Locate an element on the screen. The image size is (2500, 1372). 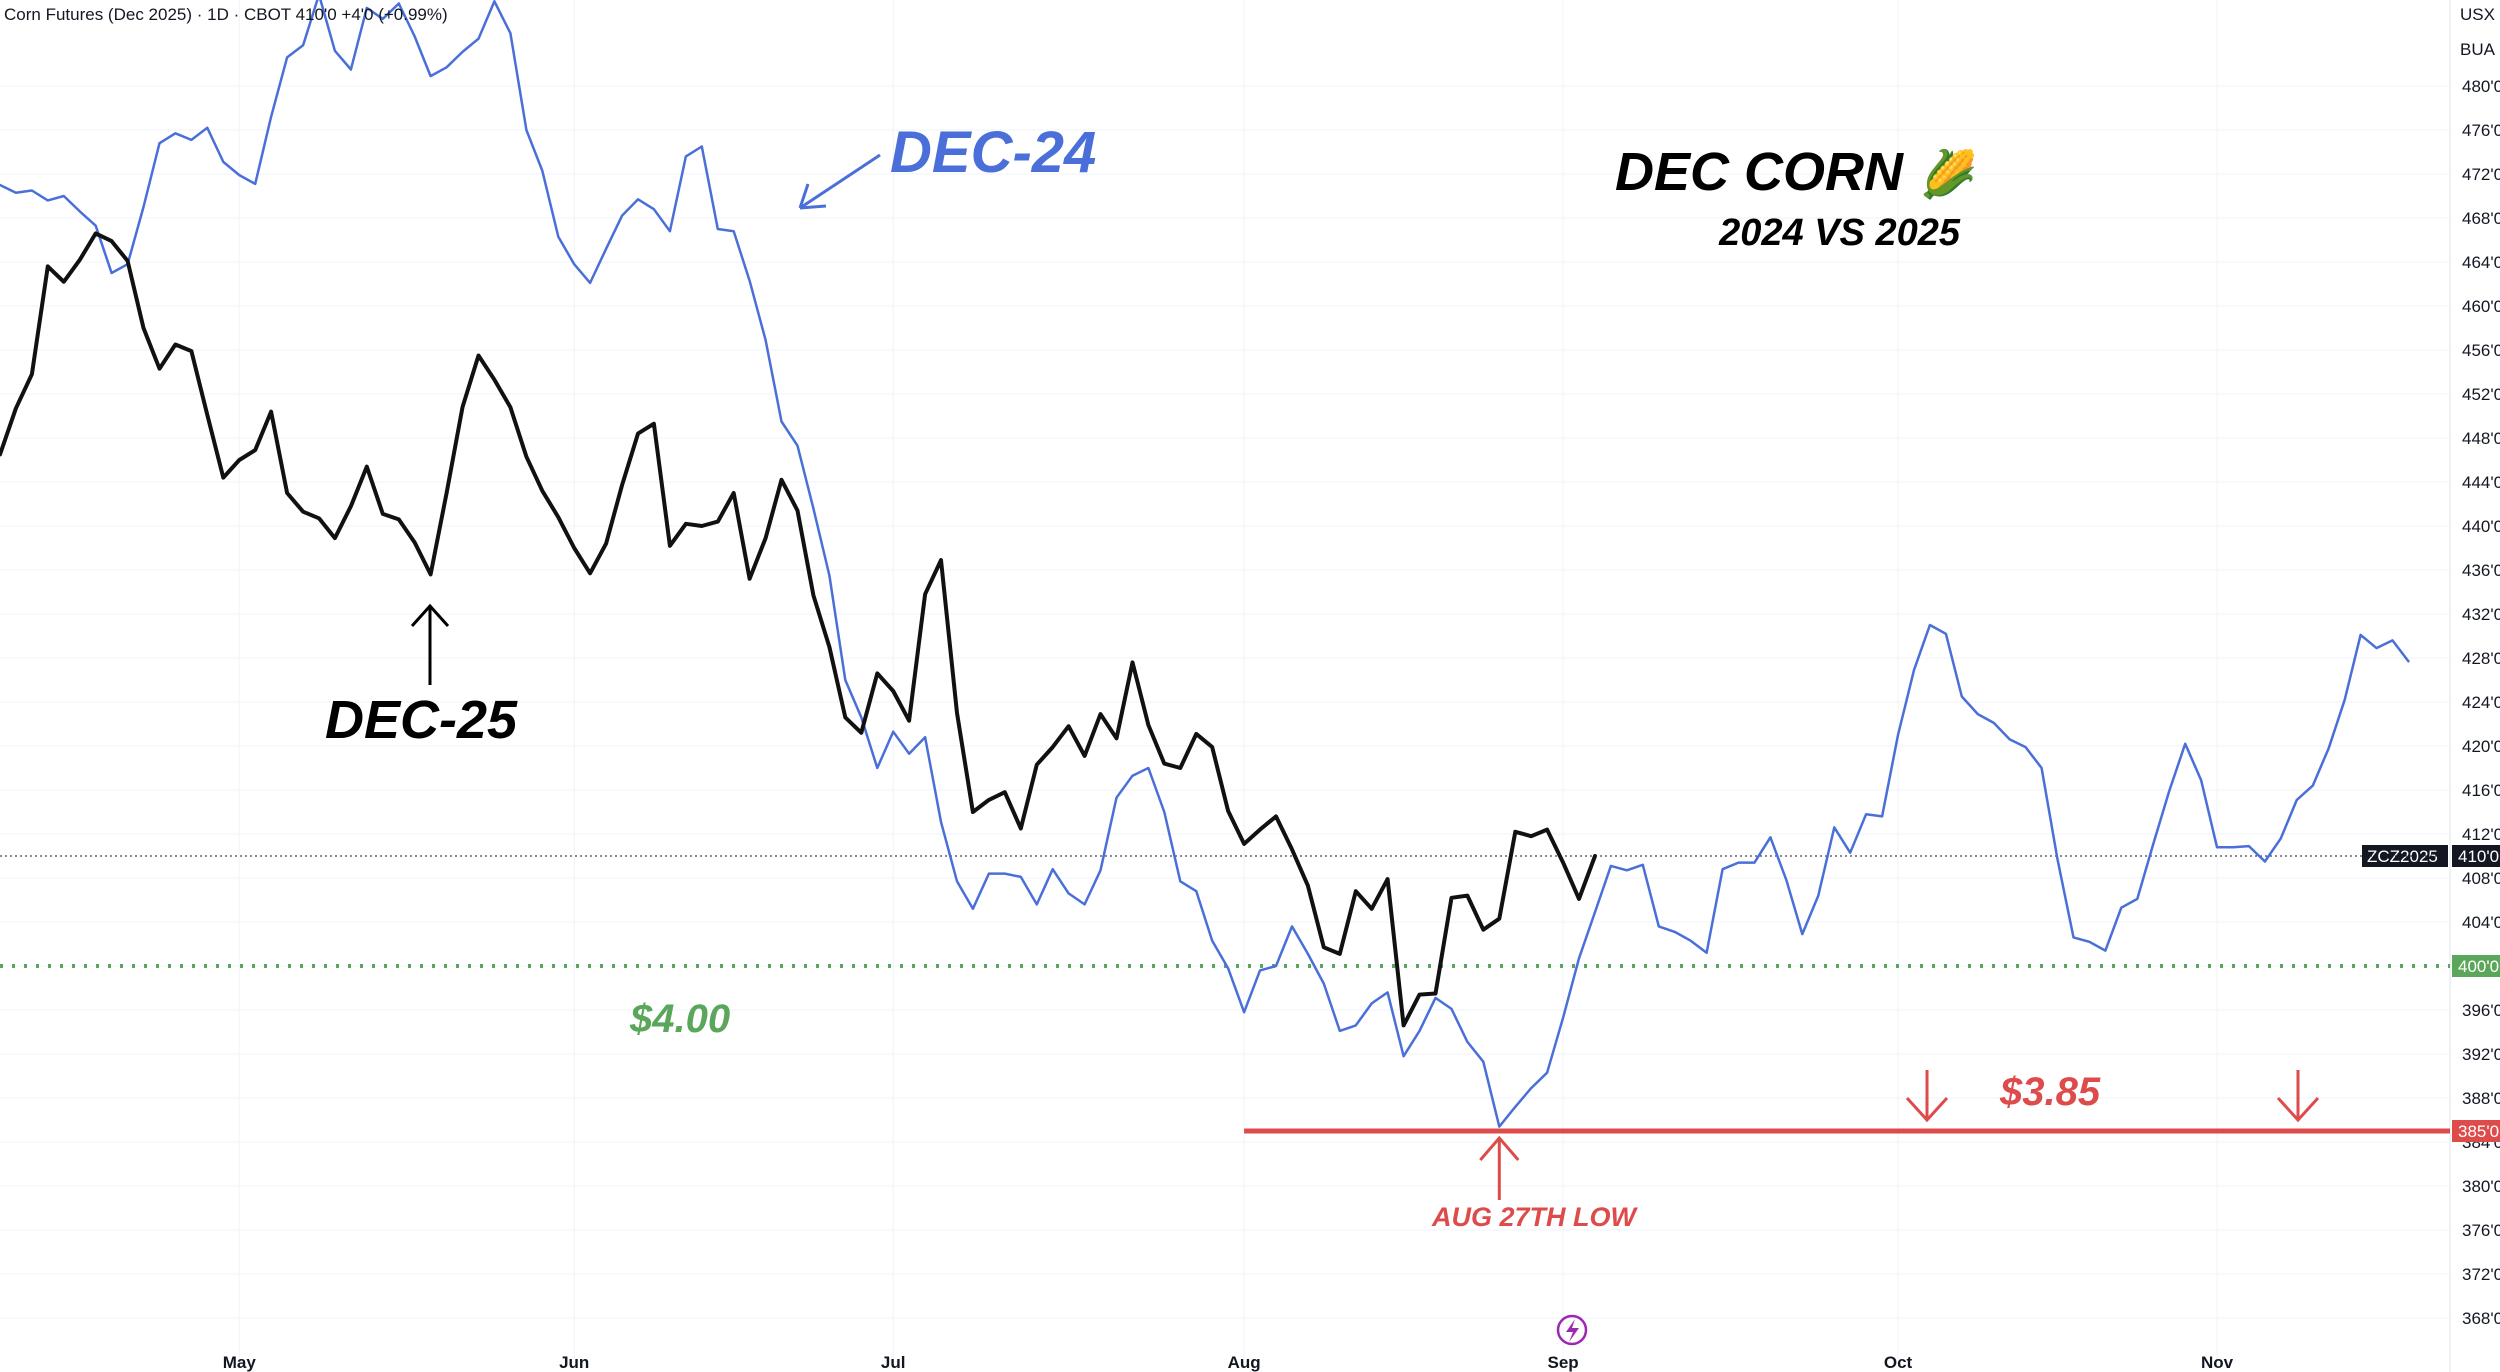
x-tick-label: Jul is located at coordinates (893, 1362).